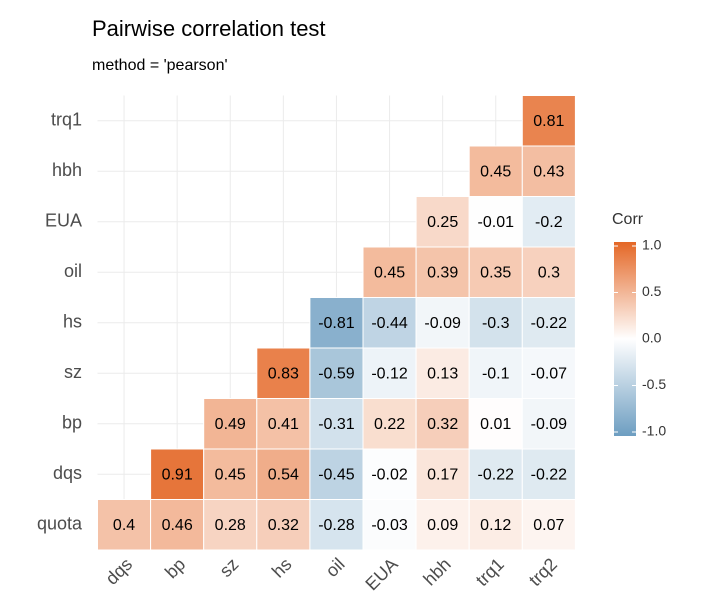 The width and height of the screenshot is (713, 610). Describe the element at coordinates (229, 567) in the screenshot. I see `x-tick-label: sz` at that location.